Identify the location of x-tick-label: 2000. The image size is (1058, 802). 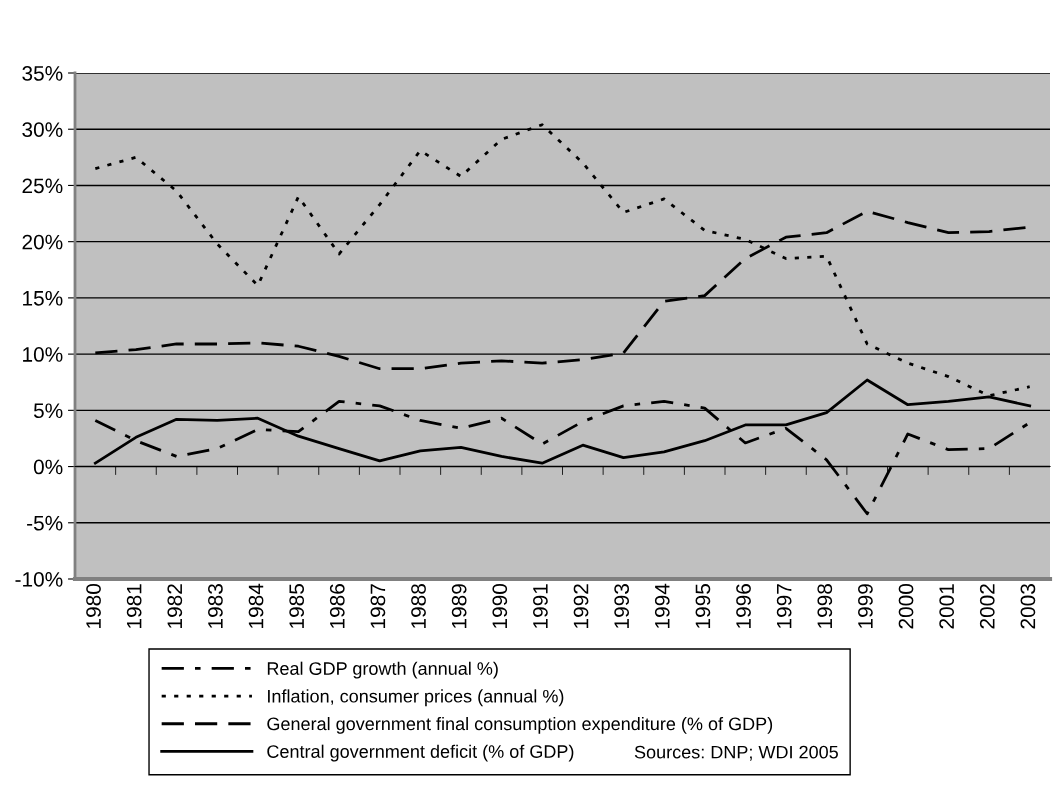
(906, 606).